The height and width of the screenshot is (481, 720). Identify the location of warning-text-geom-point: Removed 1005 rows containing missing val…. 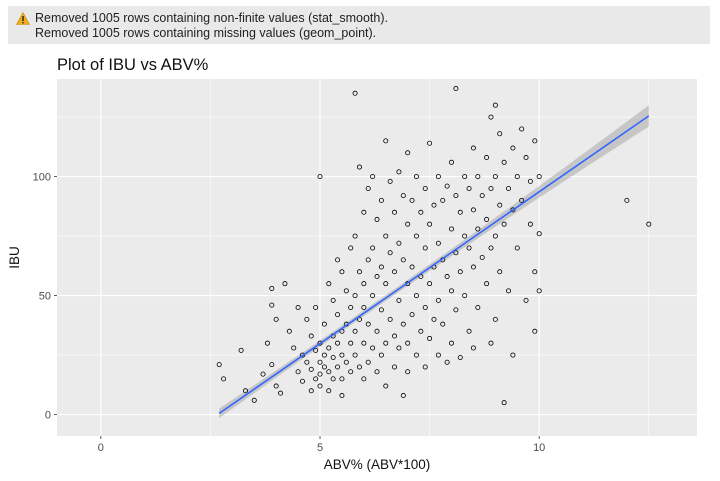
(206, 33).